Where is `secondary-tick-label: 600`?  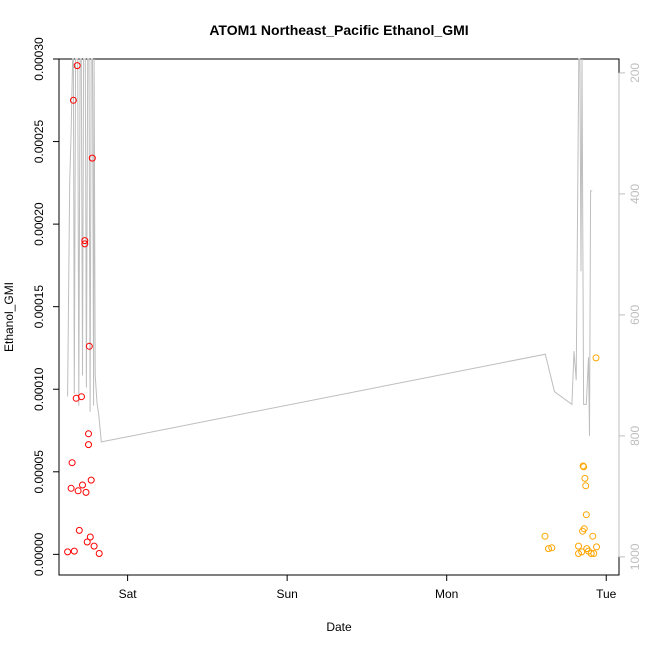 secondary-tick-label: 600 is located at coordinates (635, 315).